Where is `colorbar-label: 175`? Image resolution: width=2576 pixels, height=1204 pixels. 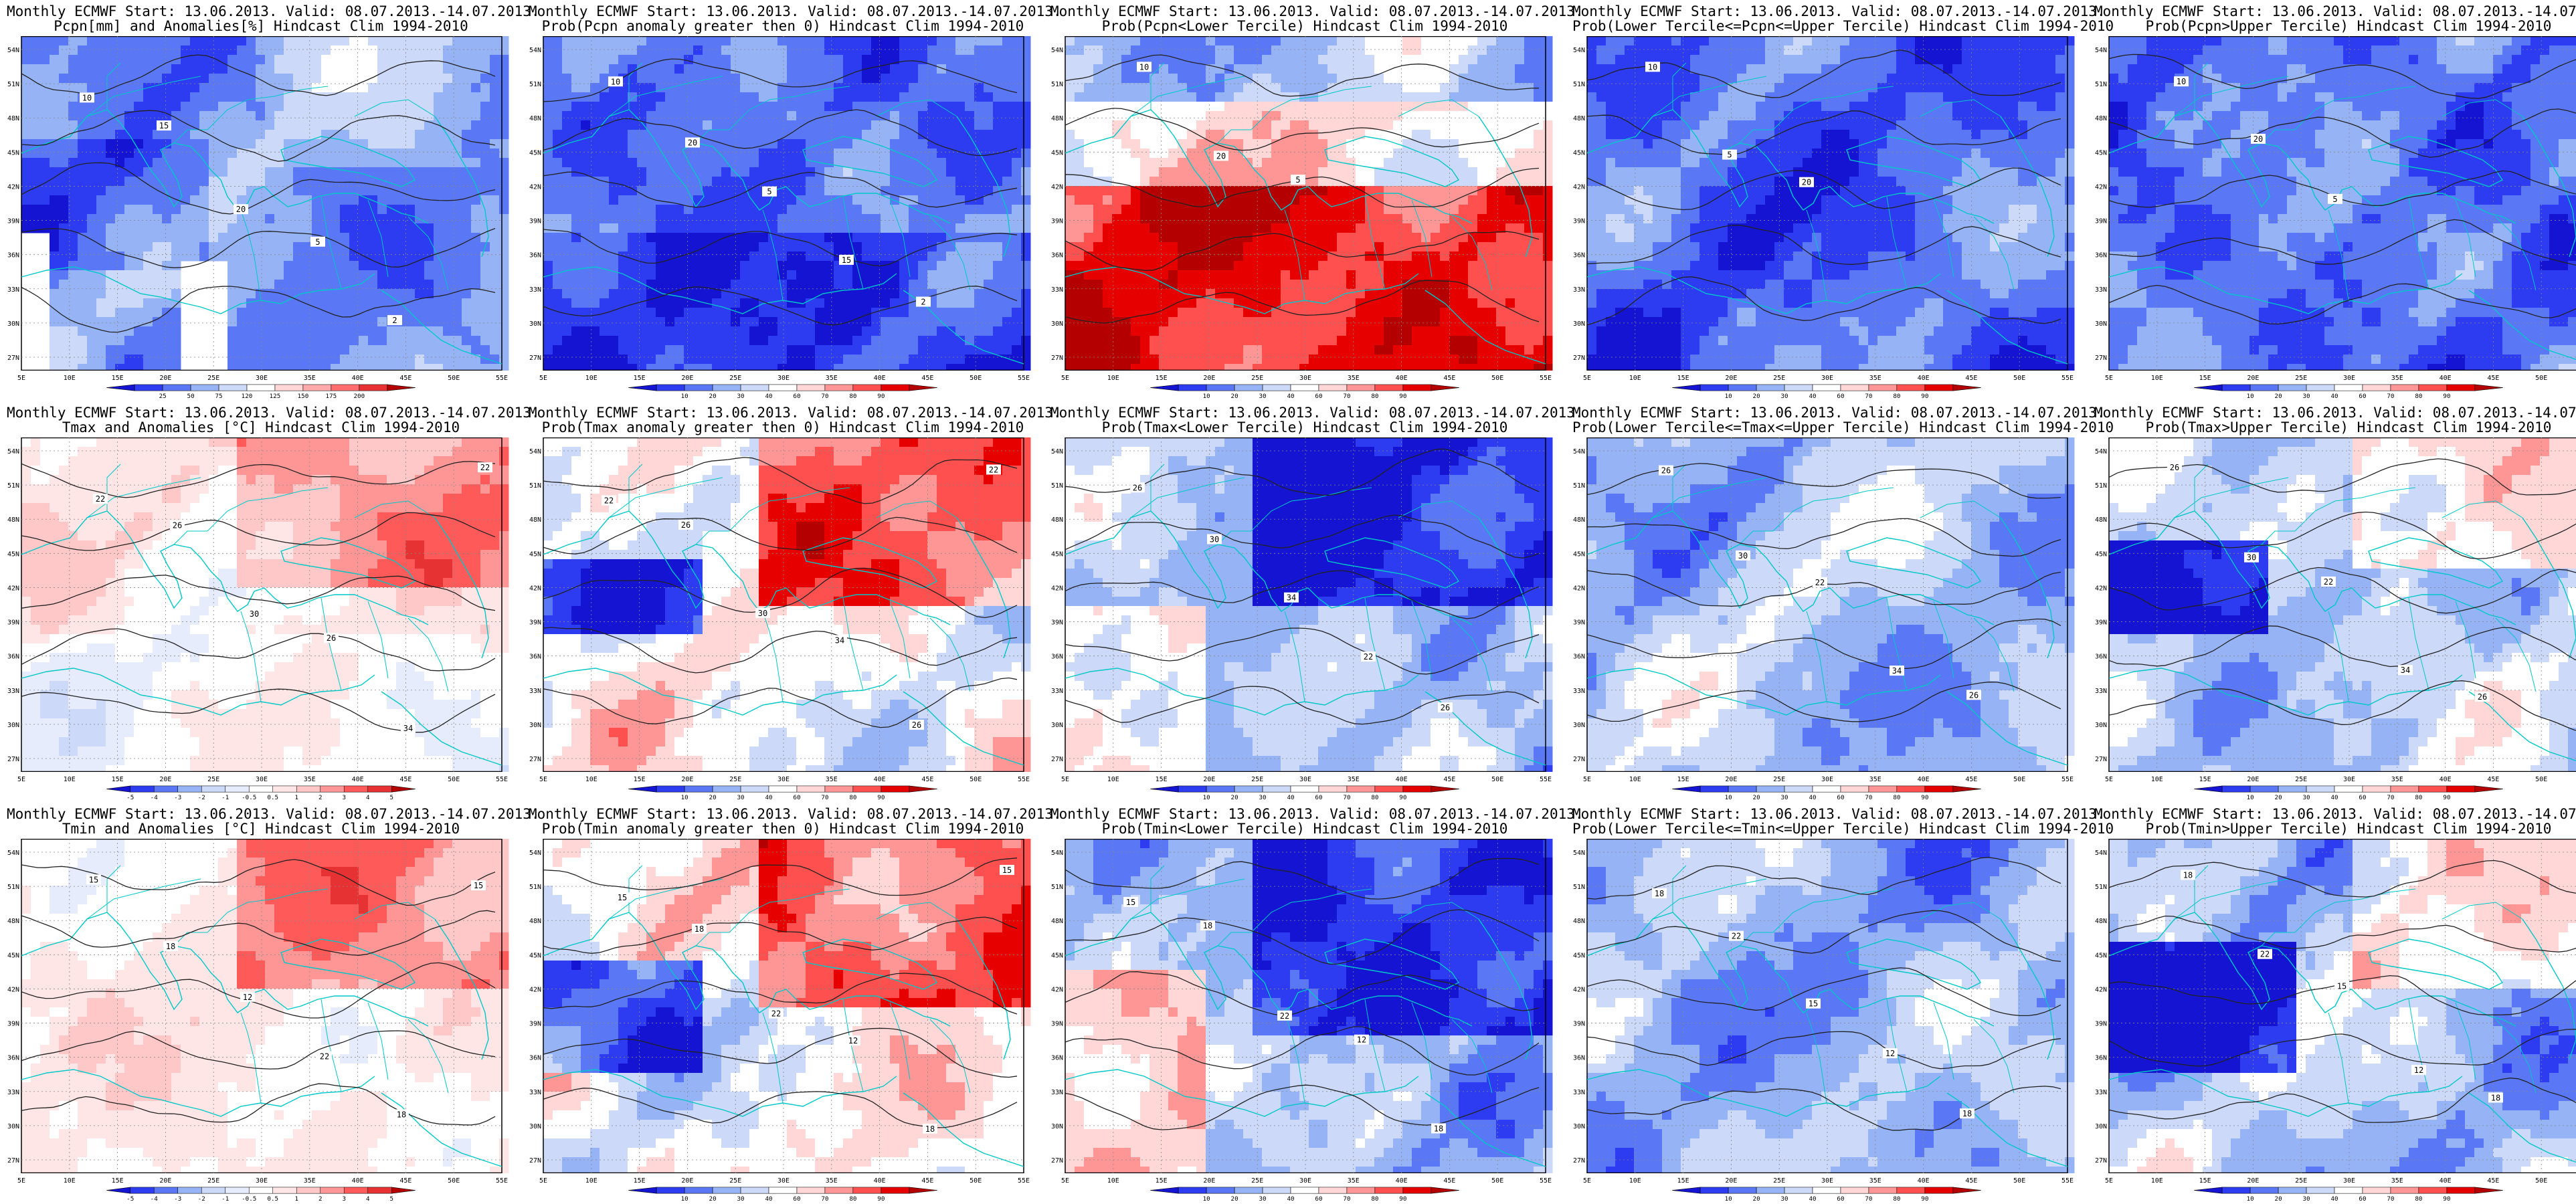
colorbar-label: 175 is located at coordinates (331, 396).